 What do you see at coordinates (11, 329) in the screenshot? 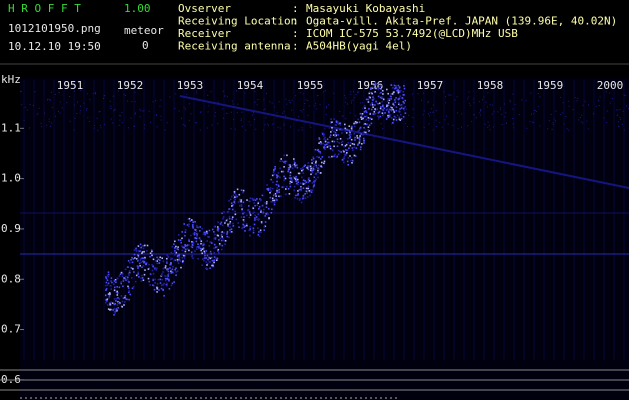
I see `y-tick-label: 0.7` at bounding box center [11, 329].